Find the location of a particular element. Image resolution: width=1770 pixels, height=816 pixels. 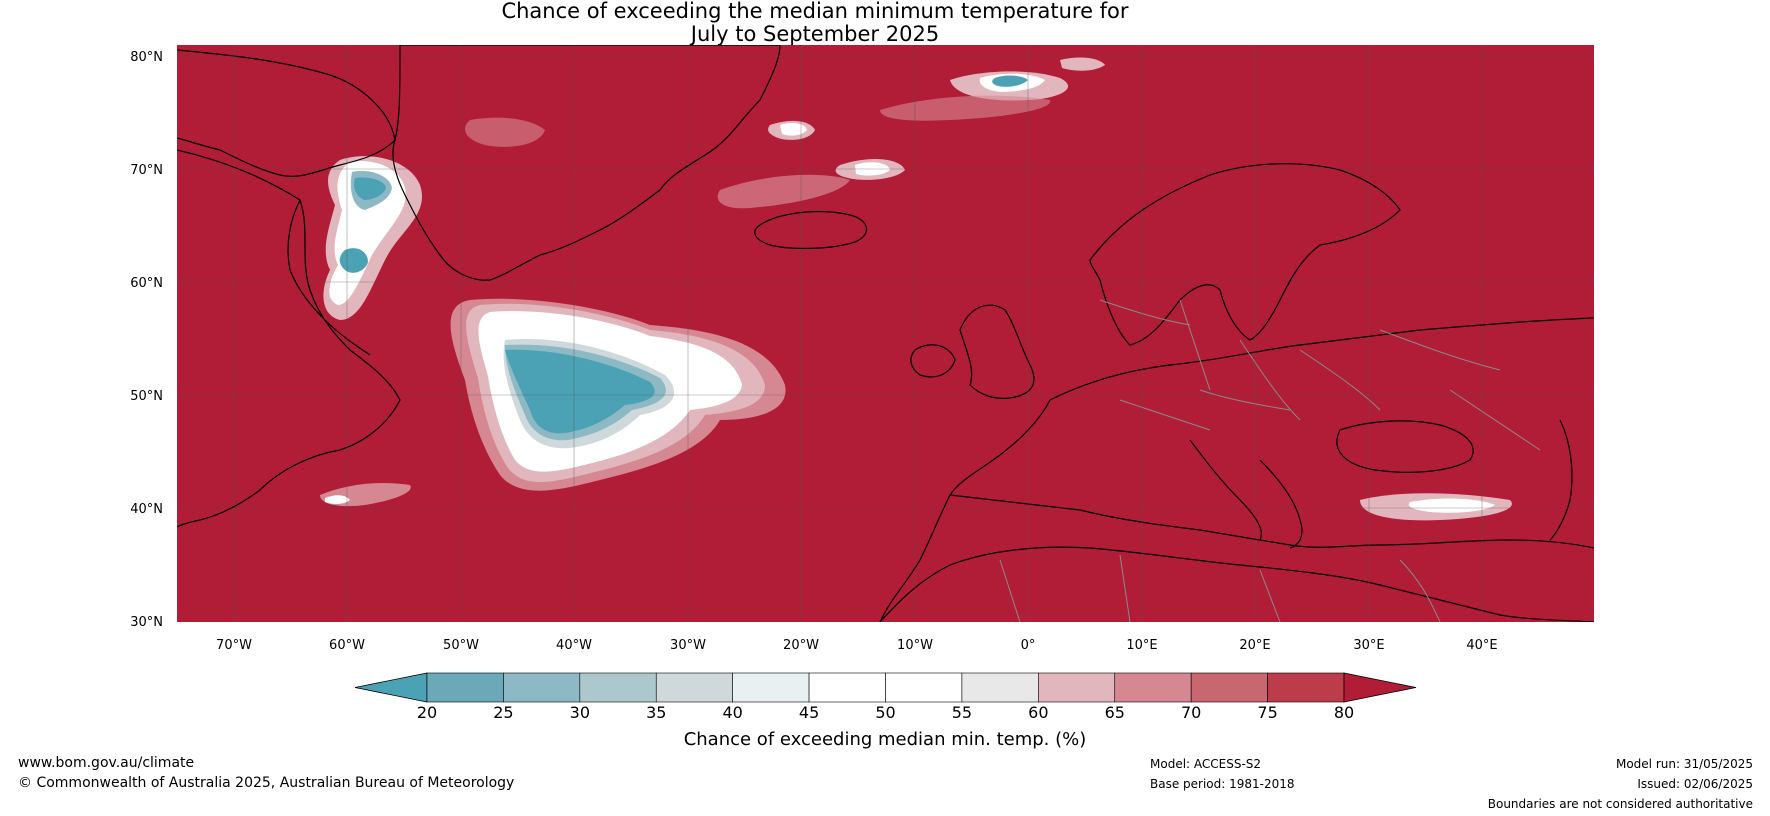

colorbar-tick-label: 30 is located at coordinates (580, 712).